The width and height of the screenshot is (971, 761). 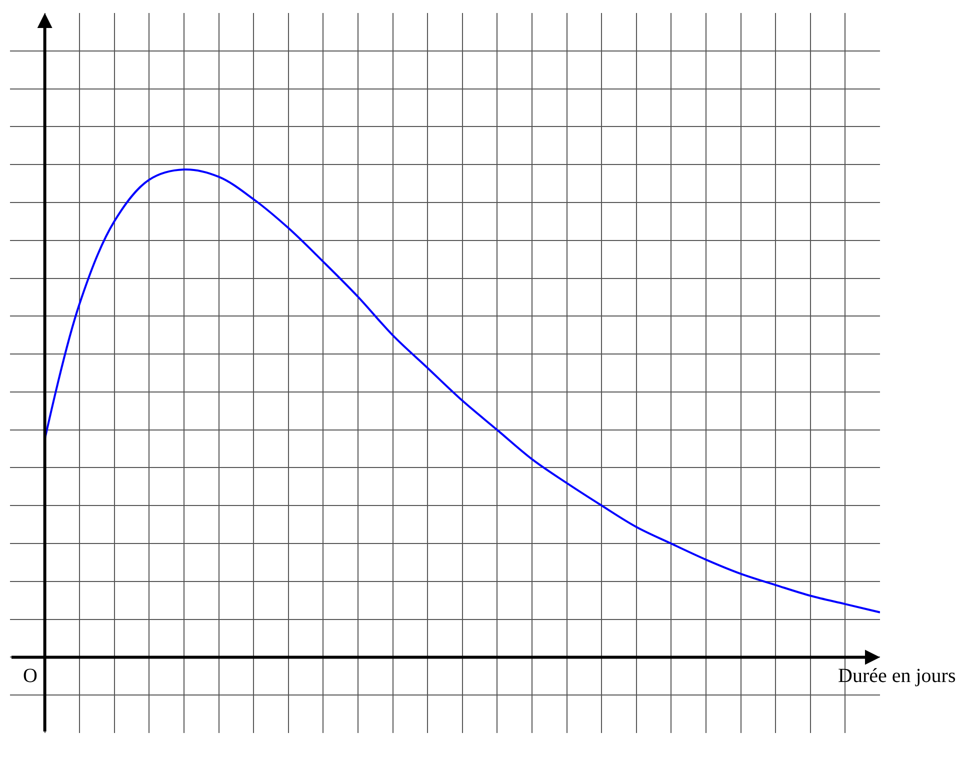 I want to click on text: O, so click(x=30, y=676).